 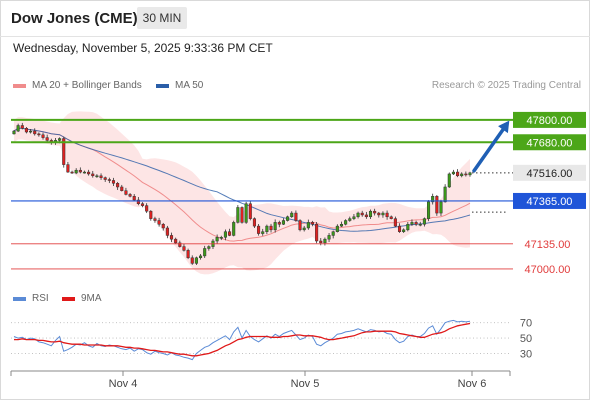 What do you see at coordinates (162, 18) in the screenshot?
I see `timeframe-selector: 30 MIN` at bounding box center [162, 18].